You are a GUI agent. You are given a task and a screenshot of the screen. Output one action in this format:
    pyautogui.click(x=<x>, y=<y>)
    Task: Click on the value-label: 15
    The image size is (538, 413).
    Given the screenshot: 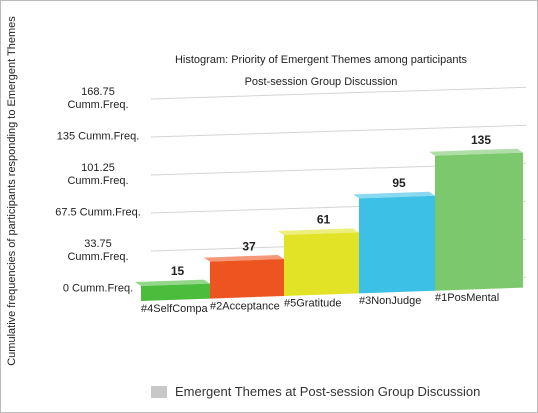 What is the action you would take?
    pyautogui.click(x=178, y=271)
    